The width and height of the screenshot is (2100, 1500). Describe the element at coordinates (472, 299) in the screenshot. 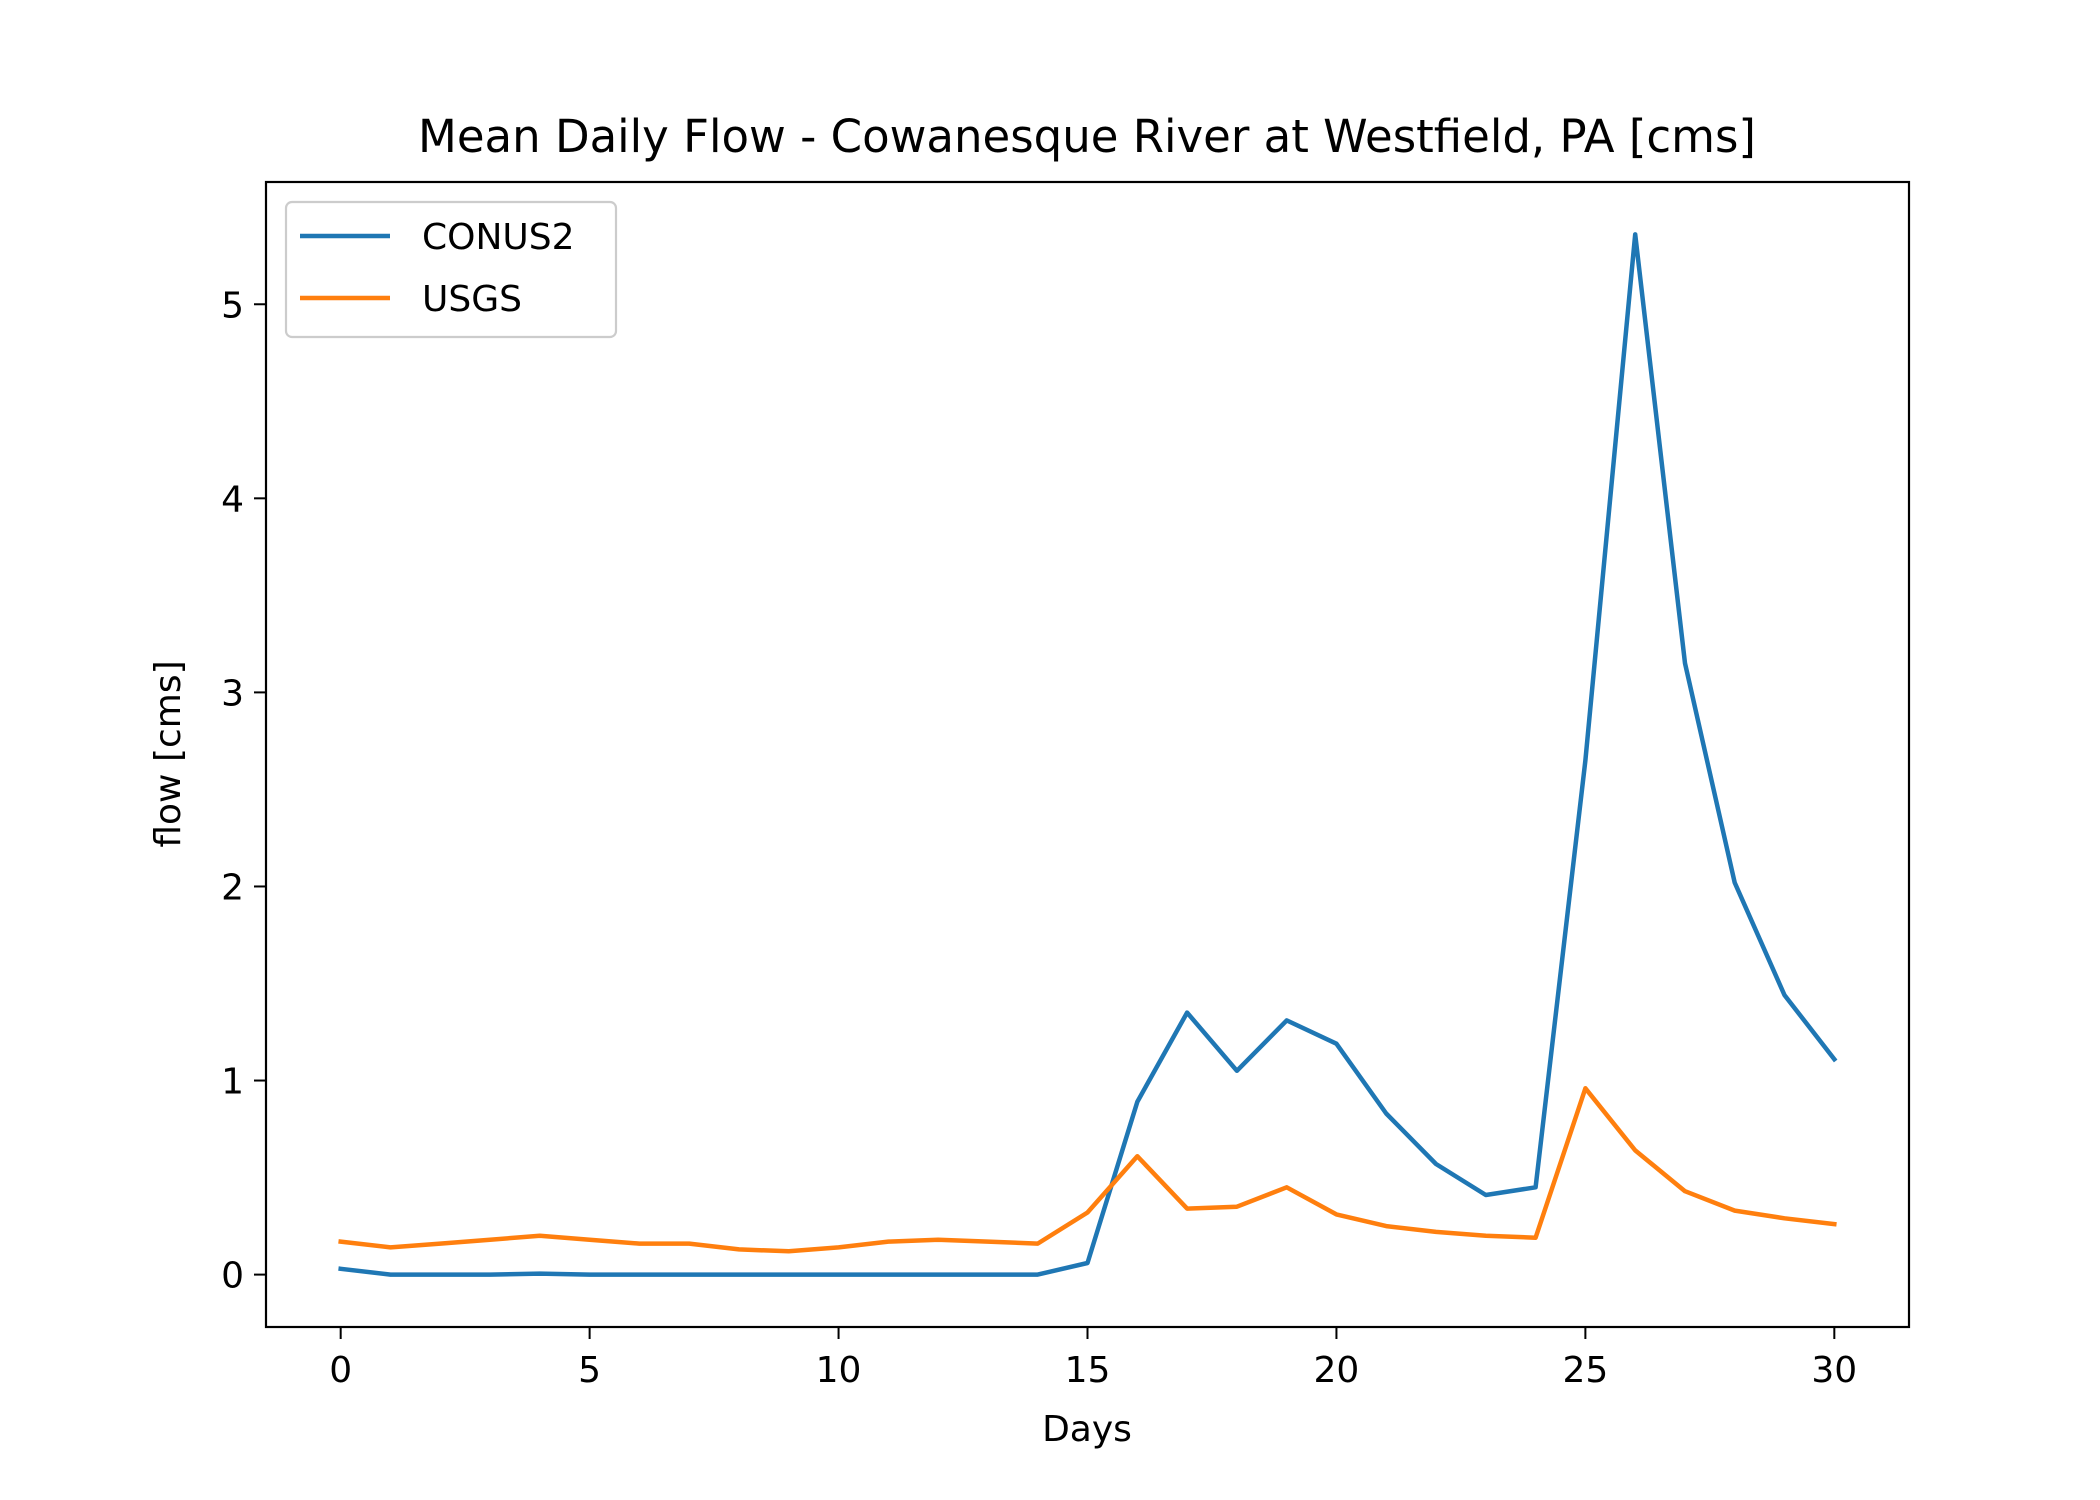

I see `legend-label-usgs: USGS` at that location.